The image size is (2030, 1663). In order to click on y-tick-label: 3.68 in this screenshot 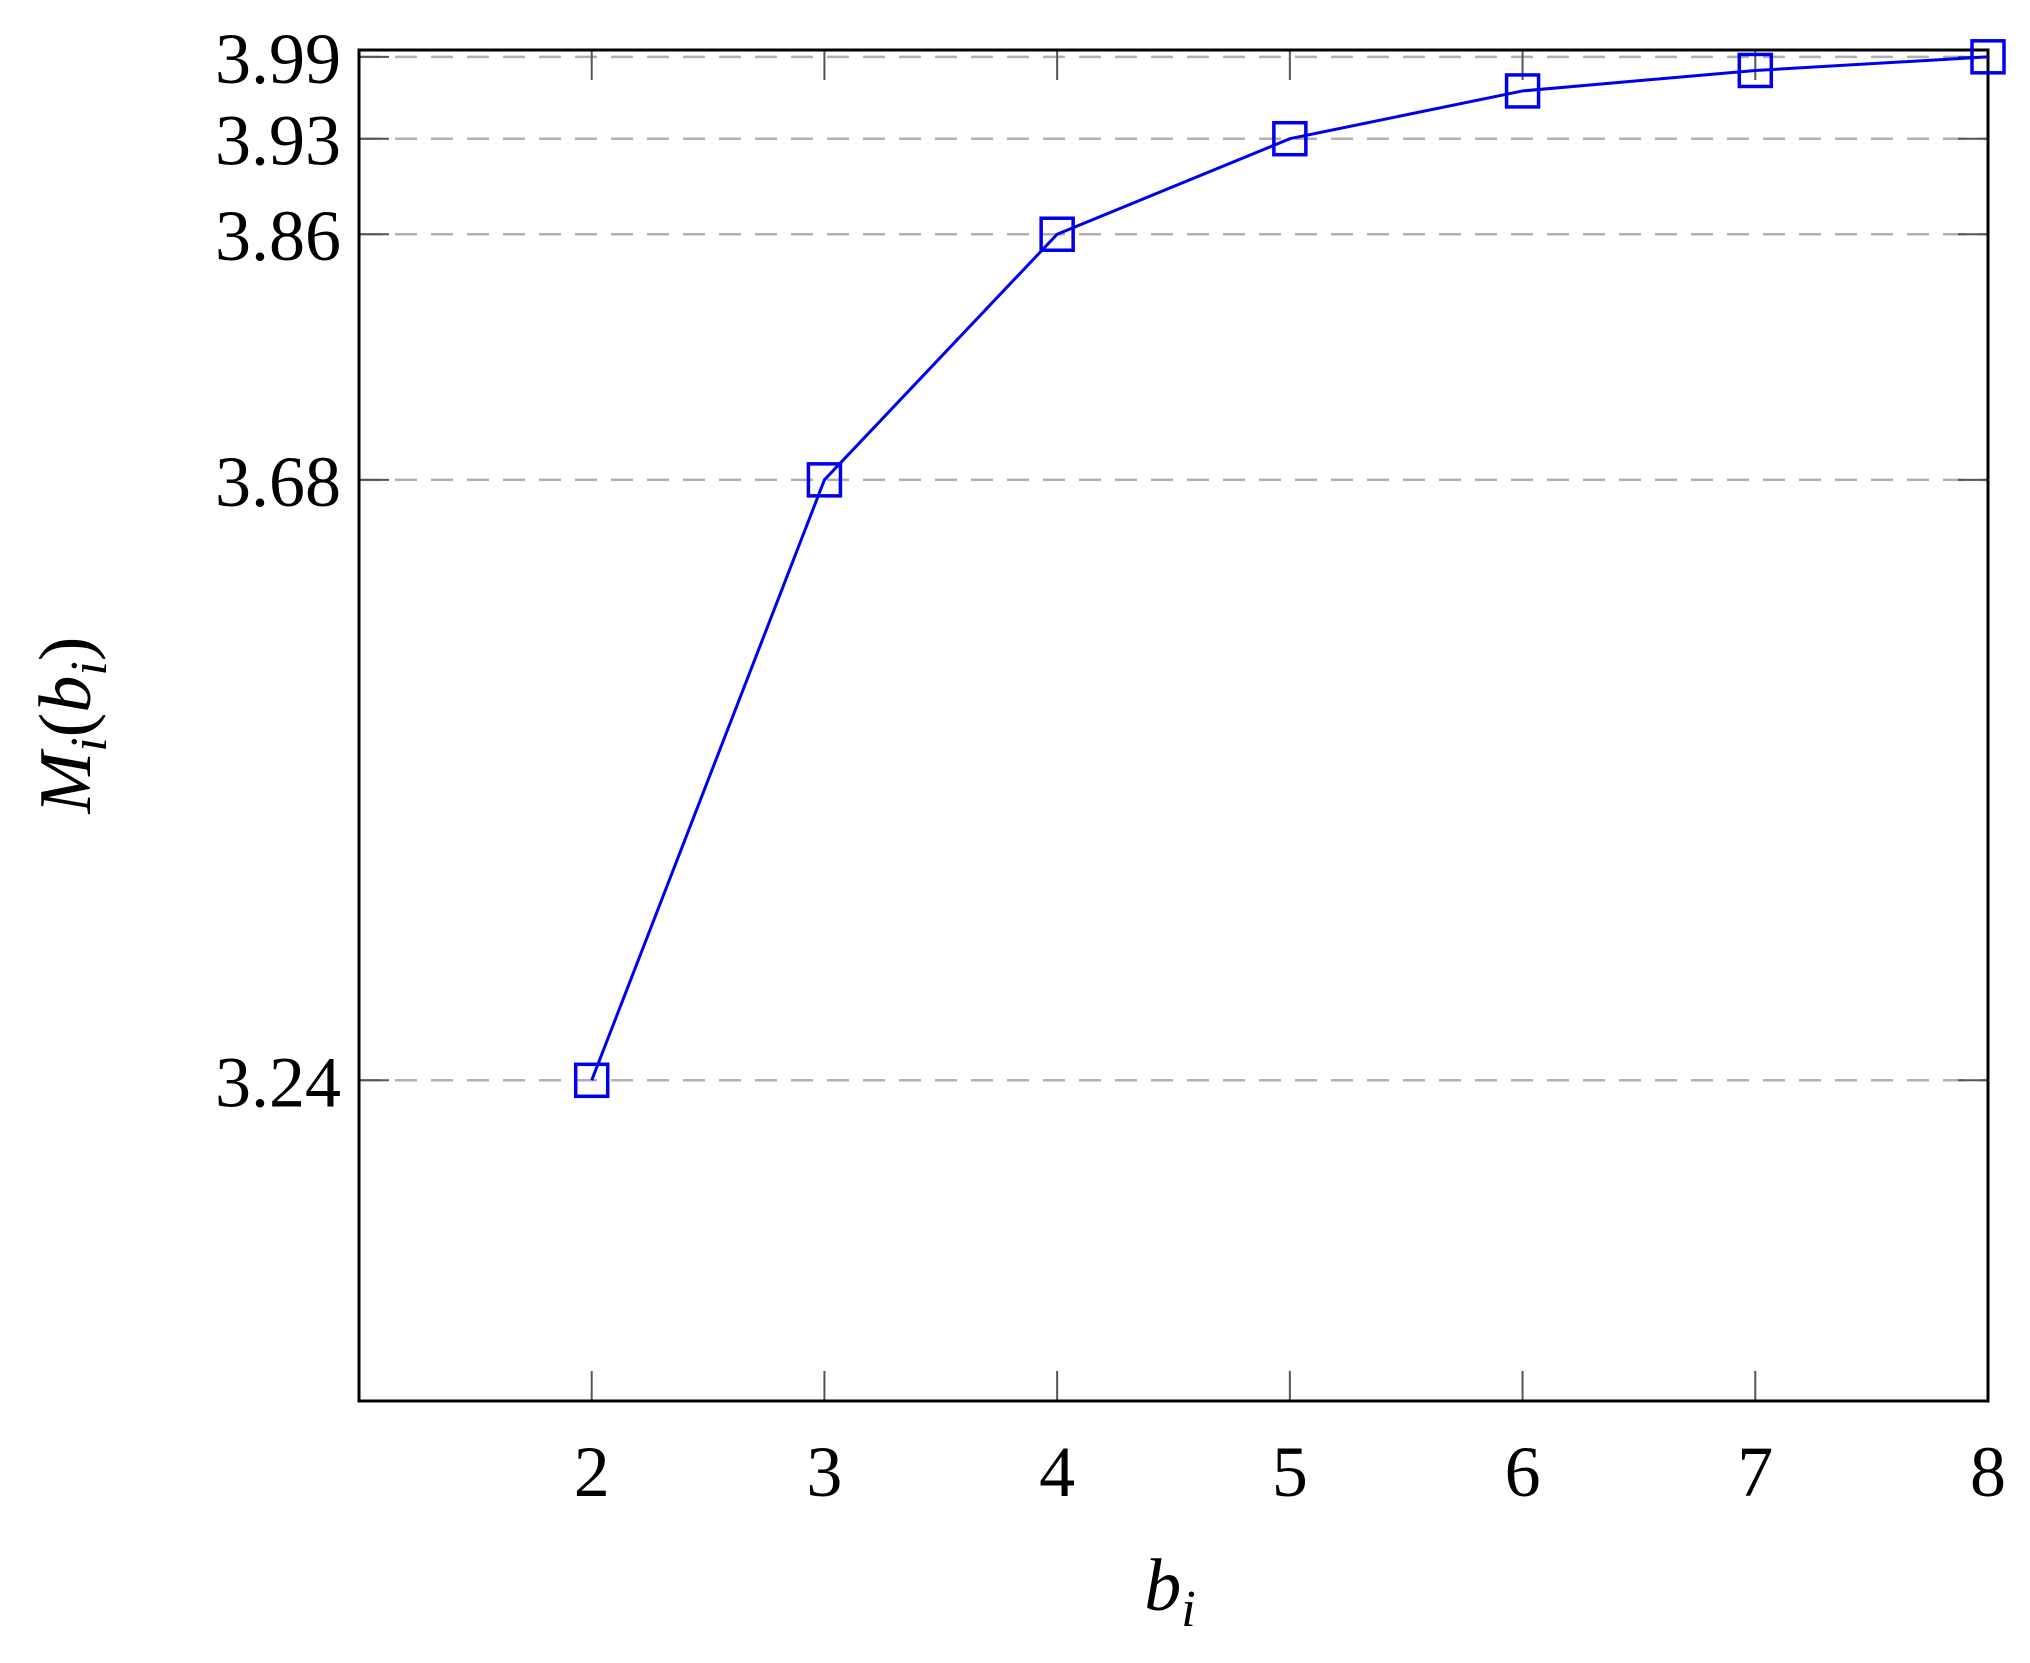, I will do `click(278, 482)`.